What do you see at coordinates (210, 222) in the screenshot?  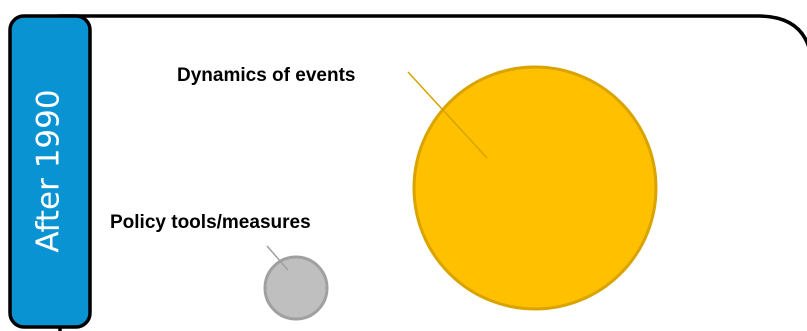 I see `policy-label: Policy tools/measures` at bounding box center [210, 222].